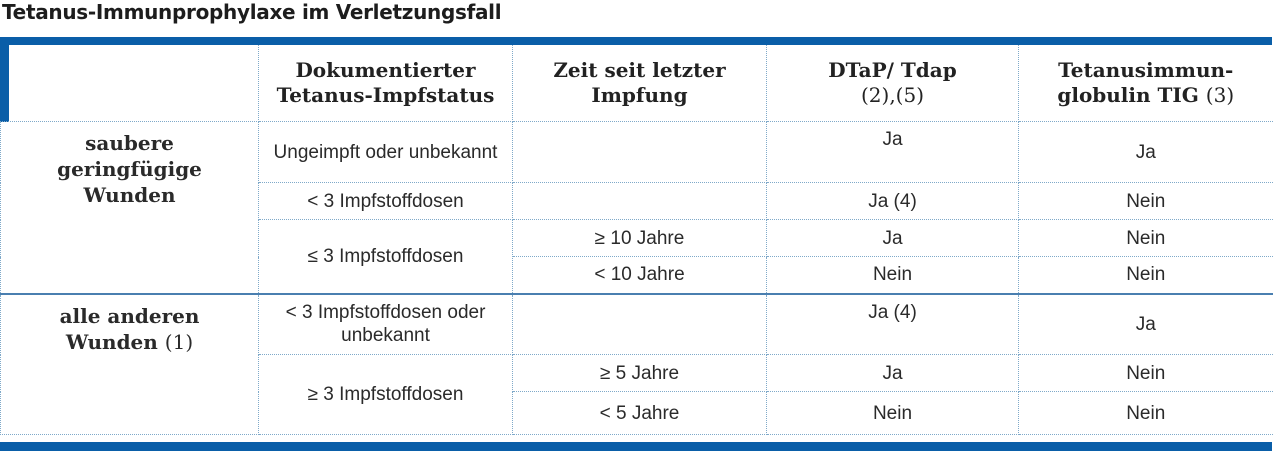 This screenshot has height=456, width=1280. I want to click on header-impfstatus: Dokumentierter Tetanus-Impfstatus, so click(385, 83).